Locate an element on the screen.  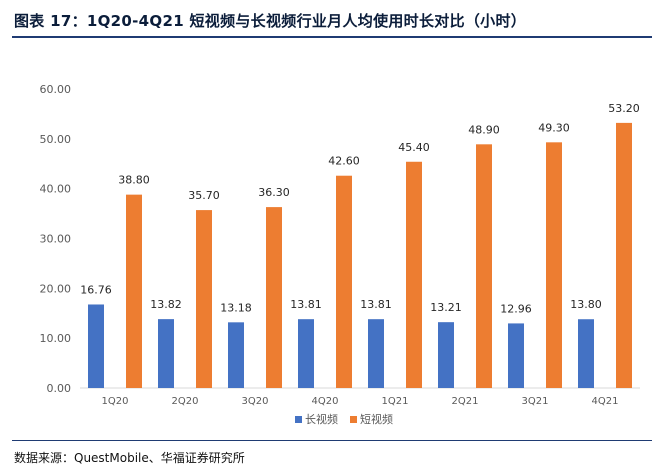
short-video-data-label: 36.30 is located at coordinates (274, 192).